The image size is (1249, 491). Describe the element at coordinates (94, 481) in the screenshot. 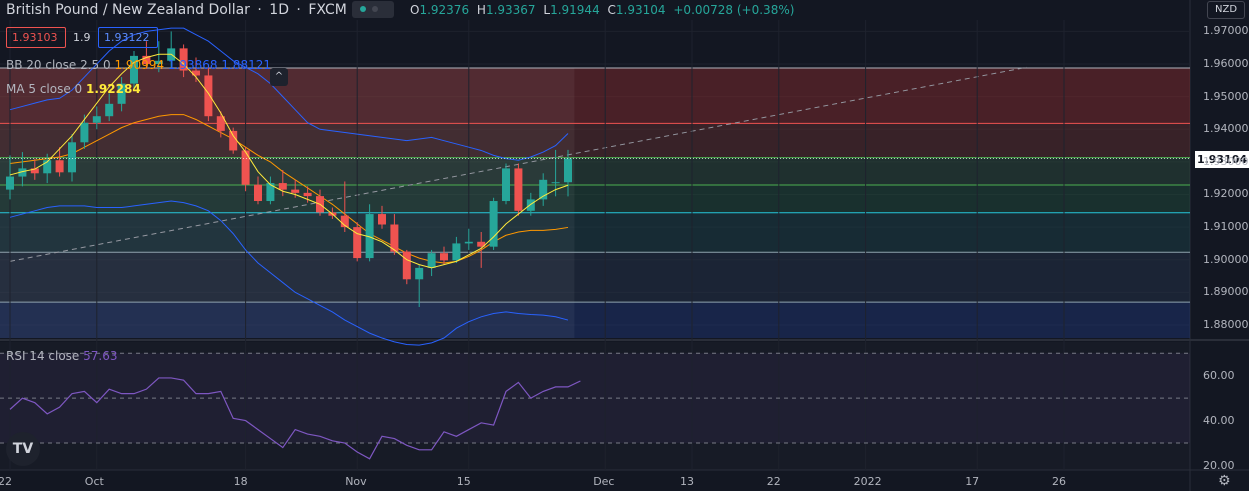

I see `time-tick-label: Oct` at that location.